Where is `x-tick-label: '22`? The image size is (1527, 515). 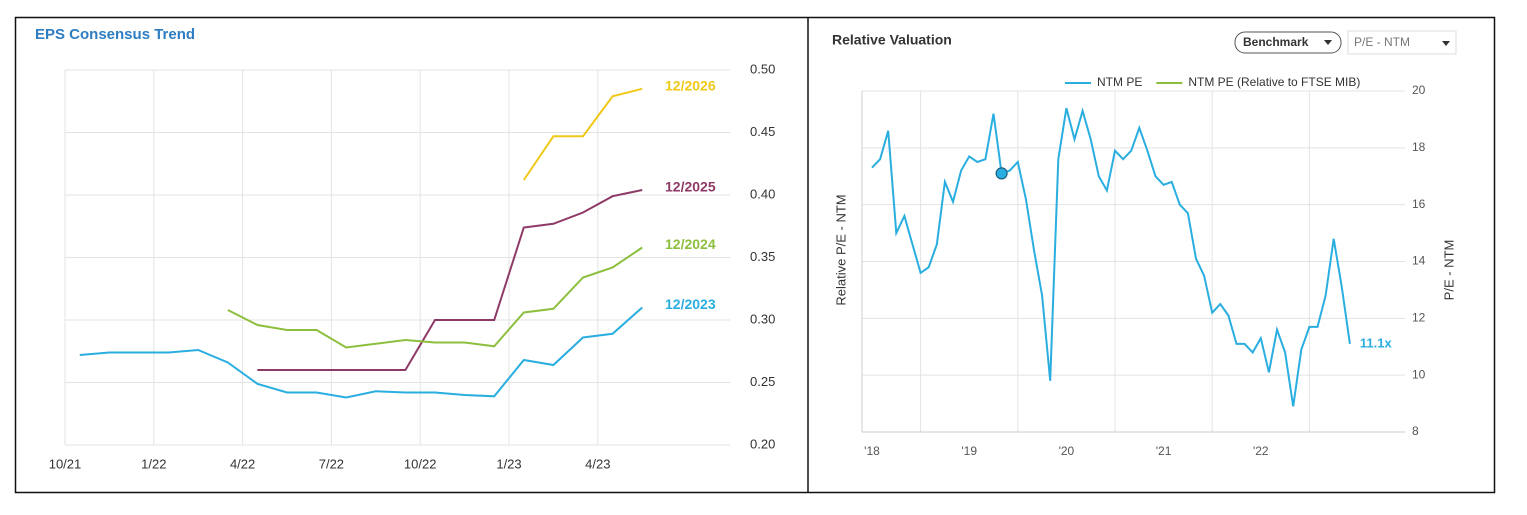 x-tick-label: '22 is located at coordinates (1261, 451).